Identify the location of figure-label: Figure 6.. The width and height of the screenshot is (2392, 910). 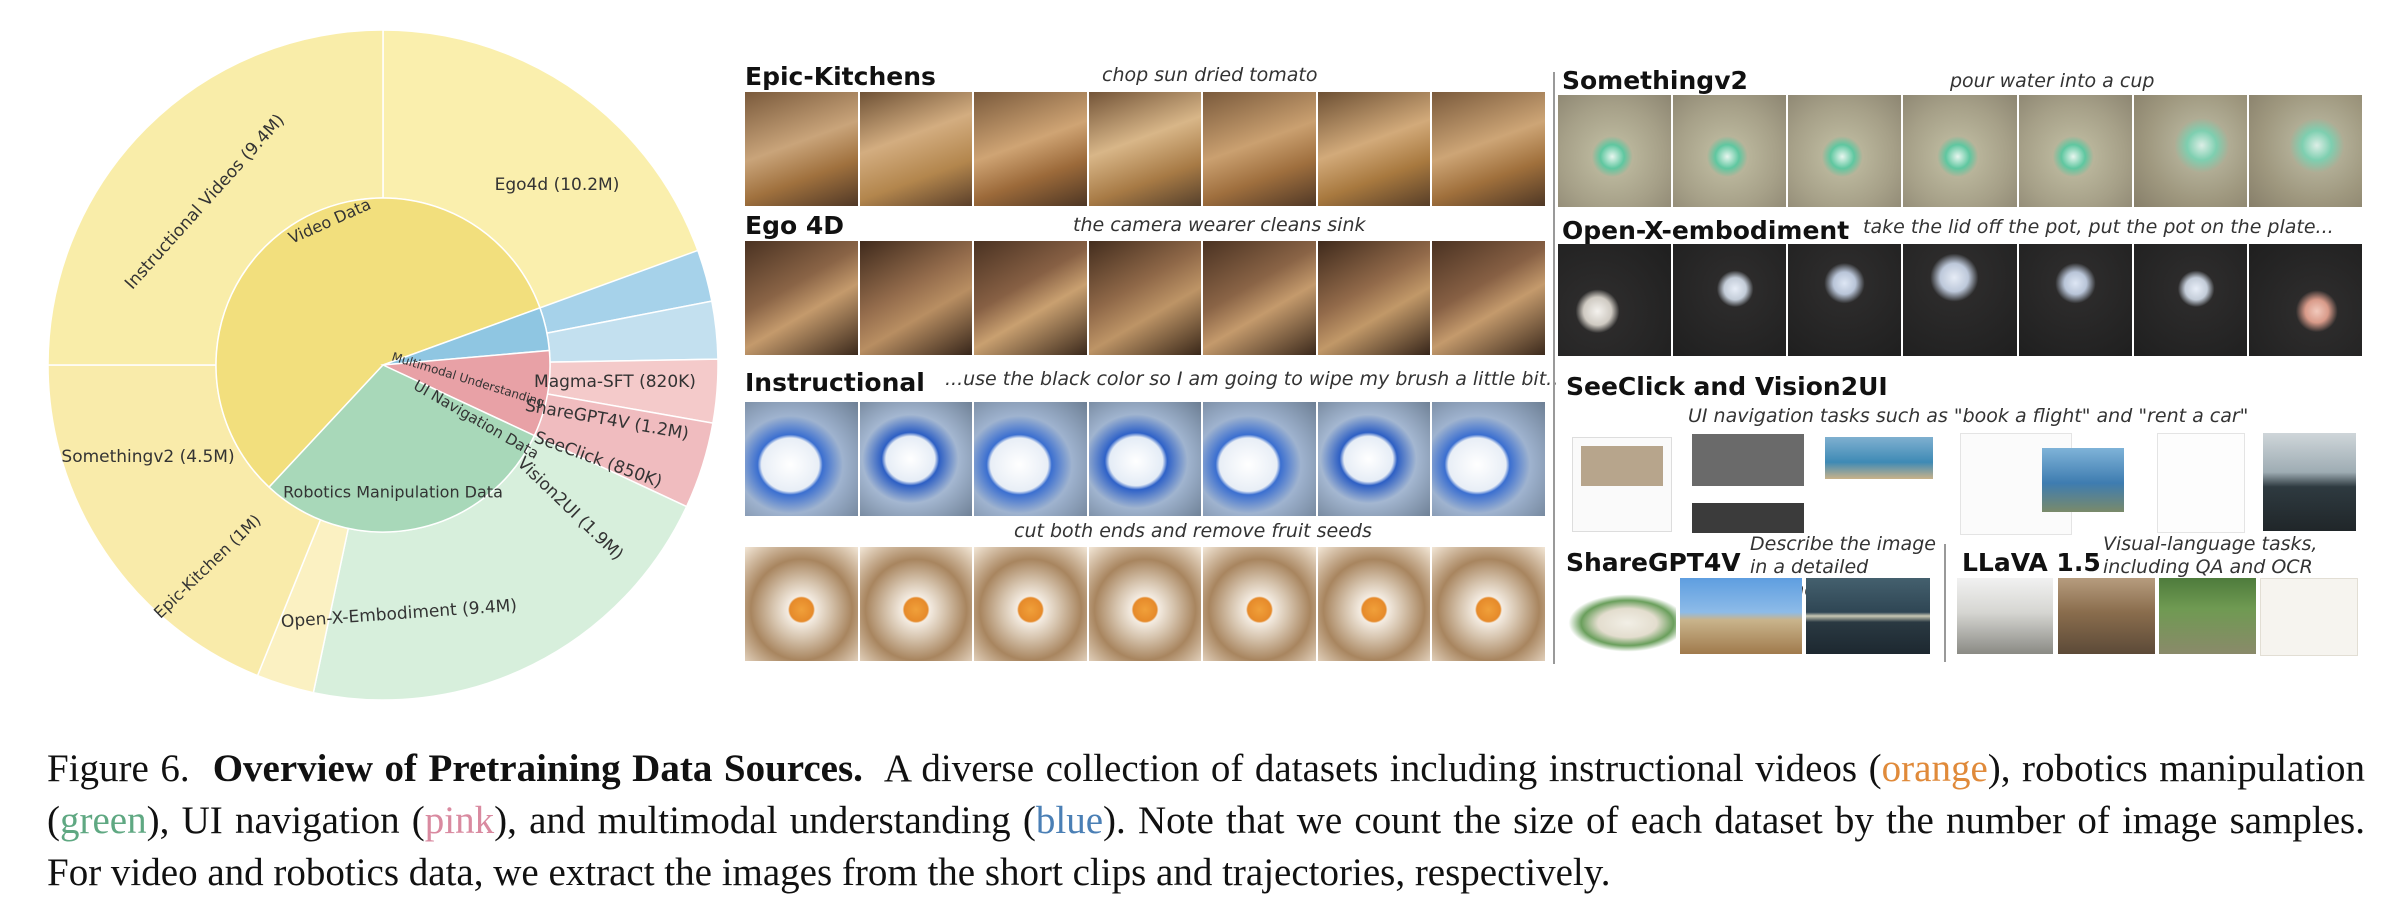
(118, 768).